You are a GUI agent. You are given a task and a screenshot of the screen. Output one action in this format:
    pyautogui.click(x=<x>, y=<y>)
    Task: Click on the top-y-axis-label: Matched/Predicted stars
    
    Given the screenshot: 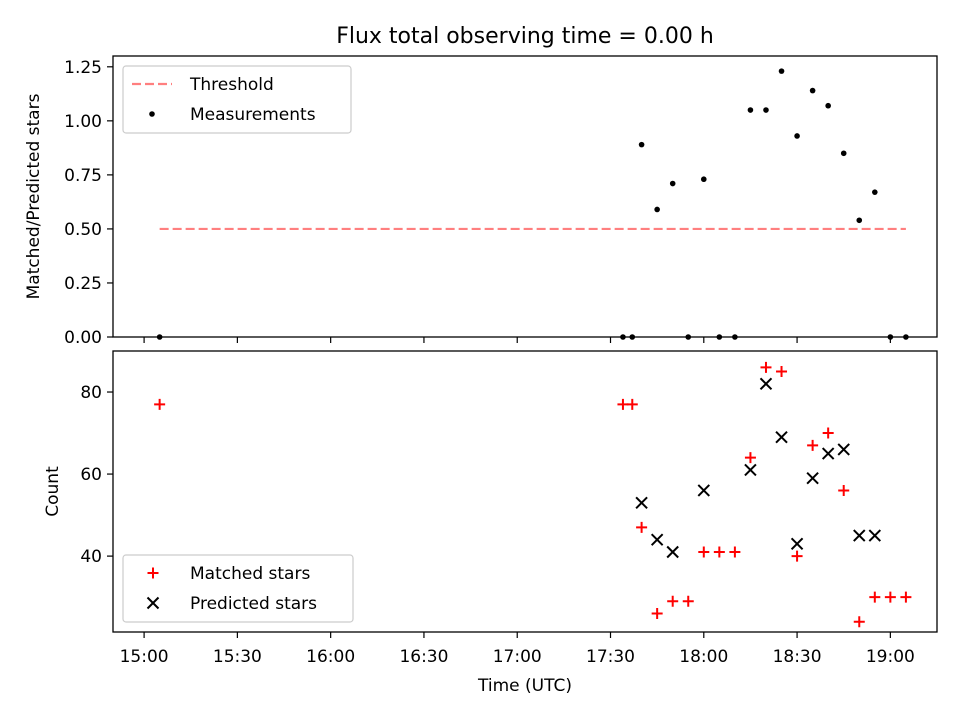 What is the action you would take?
    pyautogui.click(x=34, y=196)
    